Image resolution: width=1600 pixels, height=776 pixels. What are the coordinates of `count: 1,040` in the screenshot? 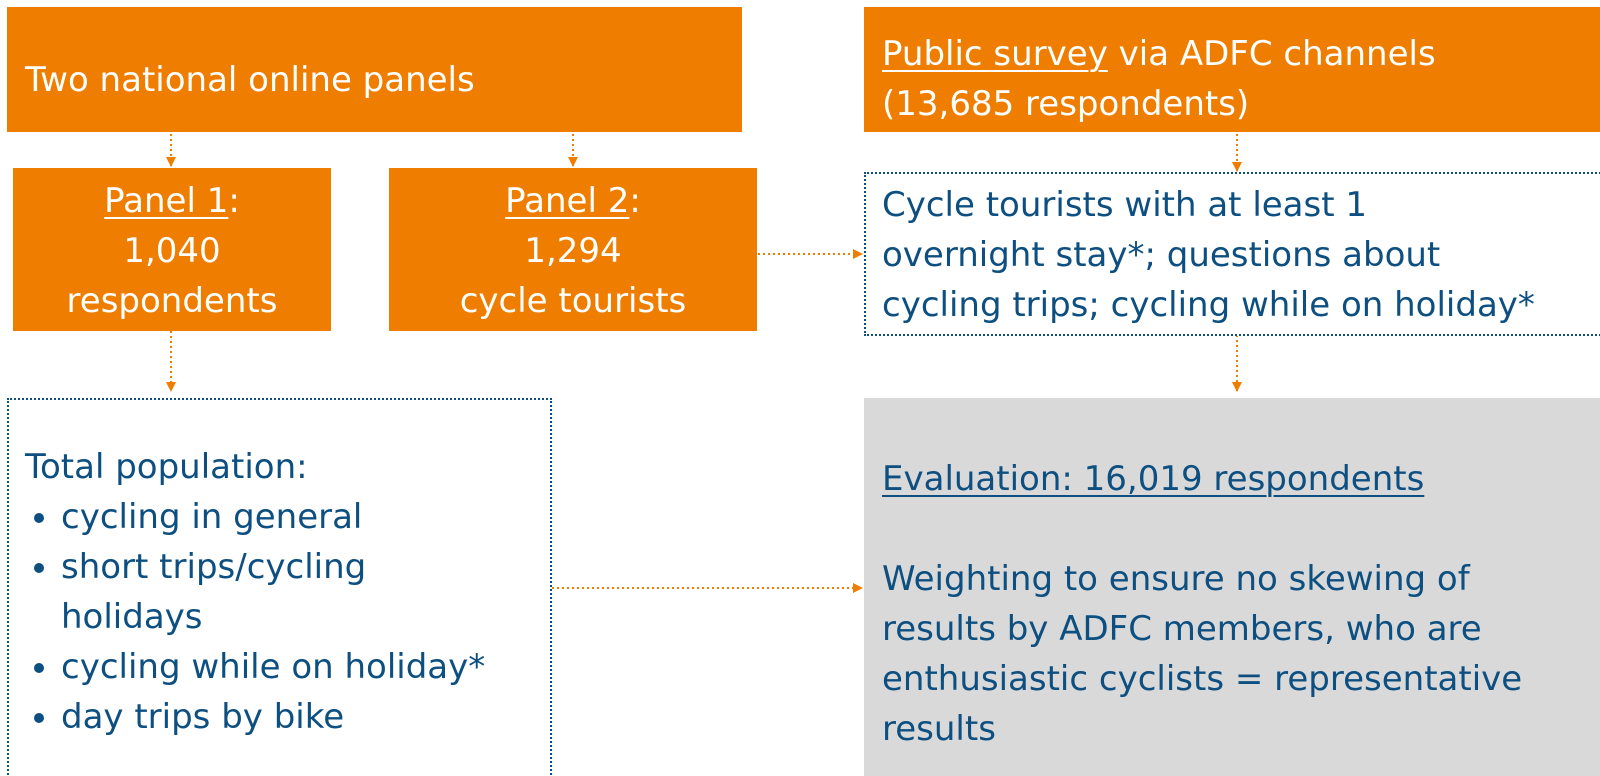 It's located at (172, 251).